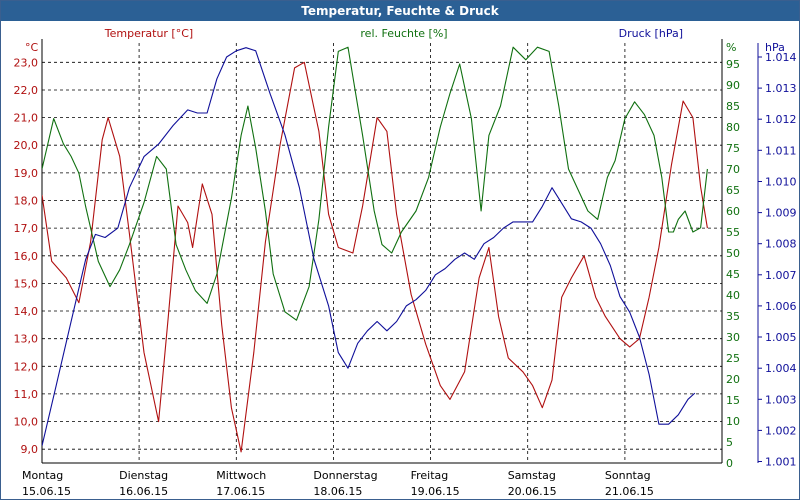  What do you see at coordinates (781, 244) in the screenshot?
I see `pressure-tick-label: 1.008` at bounding box center [781, 244].